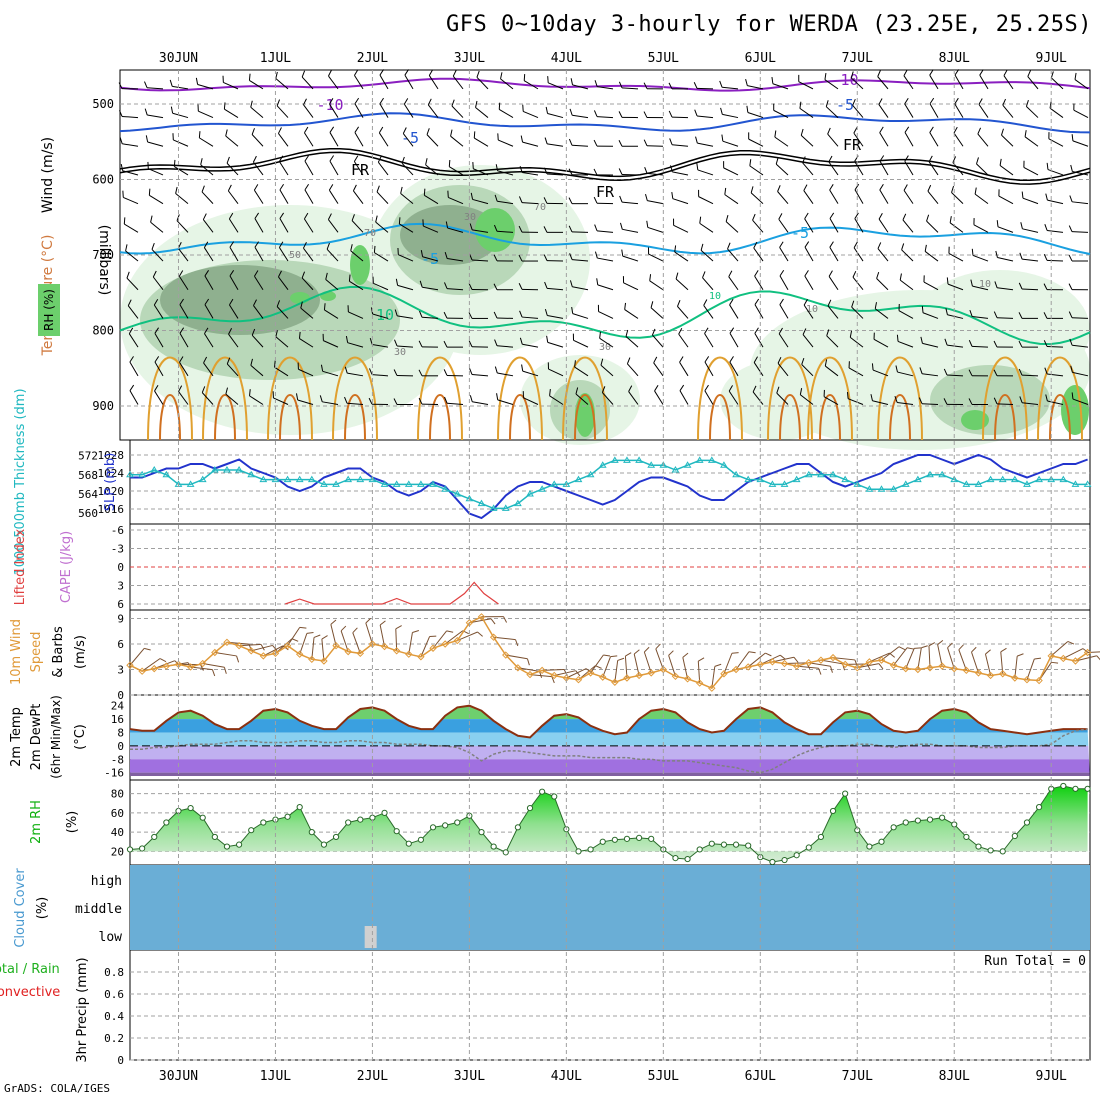  Describe the element at coordinates (225, 398) in the screenshot. I see `isotherm-warm-loop` at that location.